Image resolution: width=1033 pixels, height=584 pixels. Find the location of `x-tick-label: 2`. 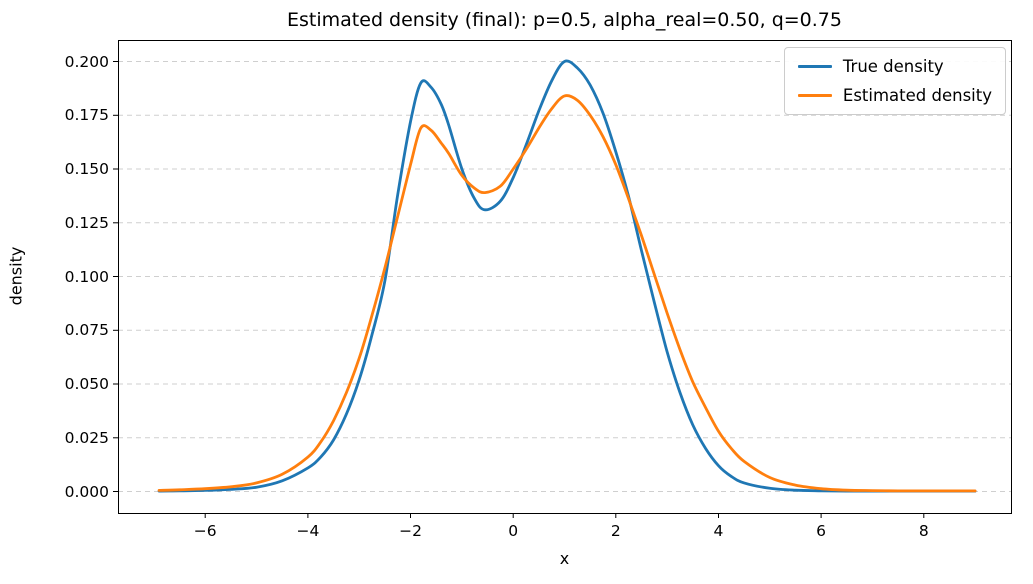

x-tick-label: 2 is located at coordinates (615, 531).